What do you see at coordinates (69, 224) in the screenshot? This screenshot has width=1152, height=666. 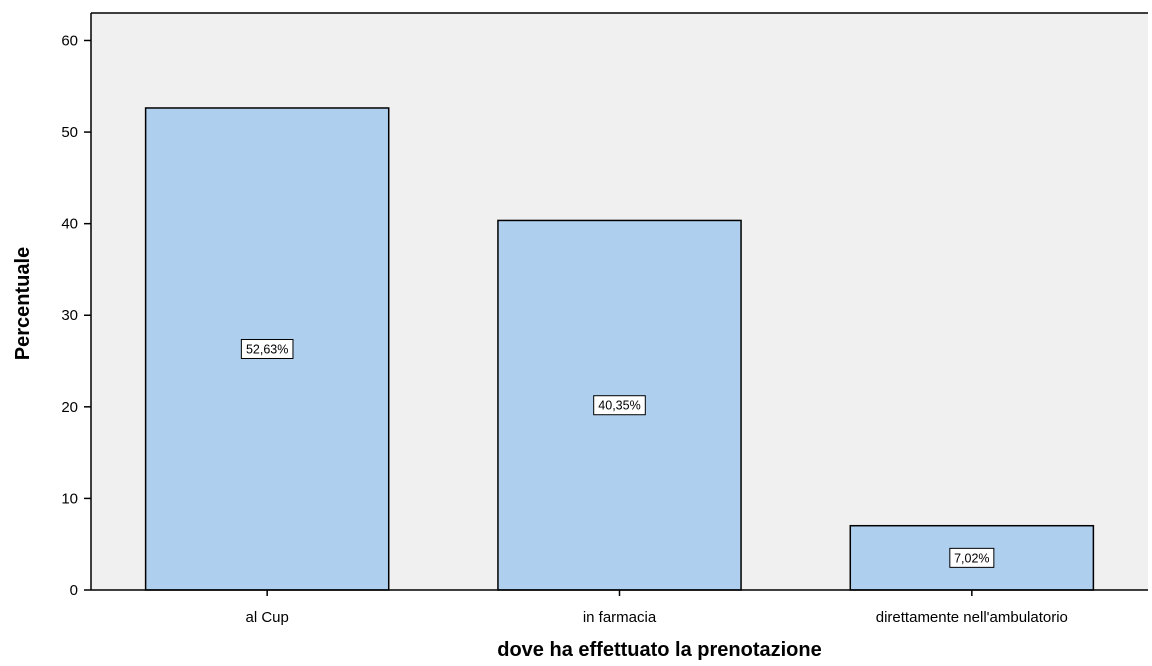 I see `y-tick-label-4: 40` at bounding box center [69, 224].